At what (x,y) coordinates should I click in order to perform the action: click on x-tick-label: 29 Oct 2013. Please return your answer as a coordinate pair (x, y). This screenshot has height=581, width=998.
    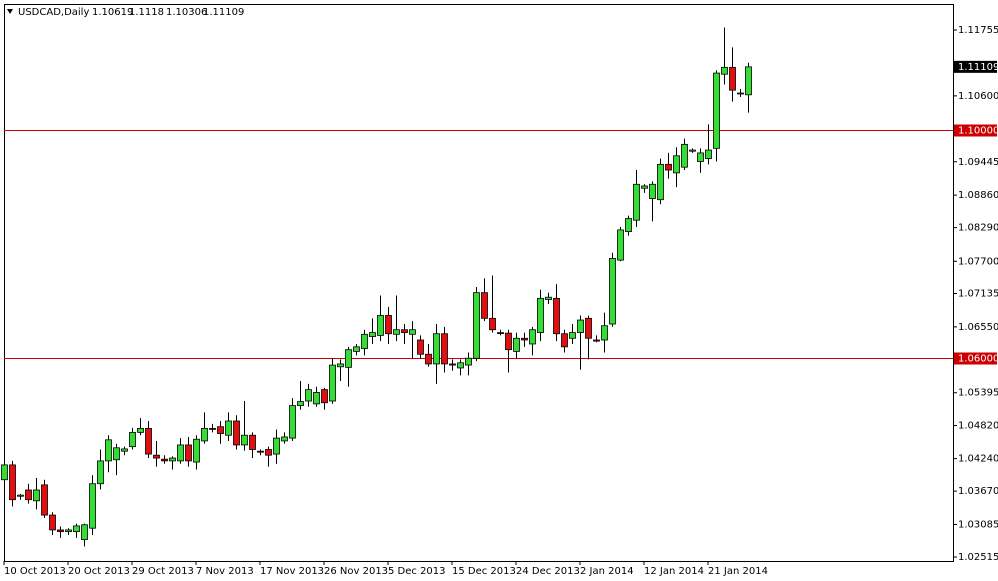
    Looking at the image, I should click on (163, 571).